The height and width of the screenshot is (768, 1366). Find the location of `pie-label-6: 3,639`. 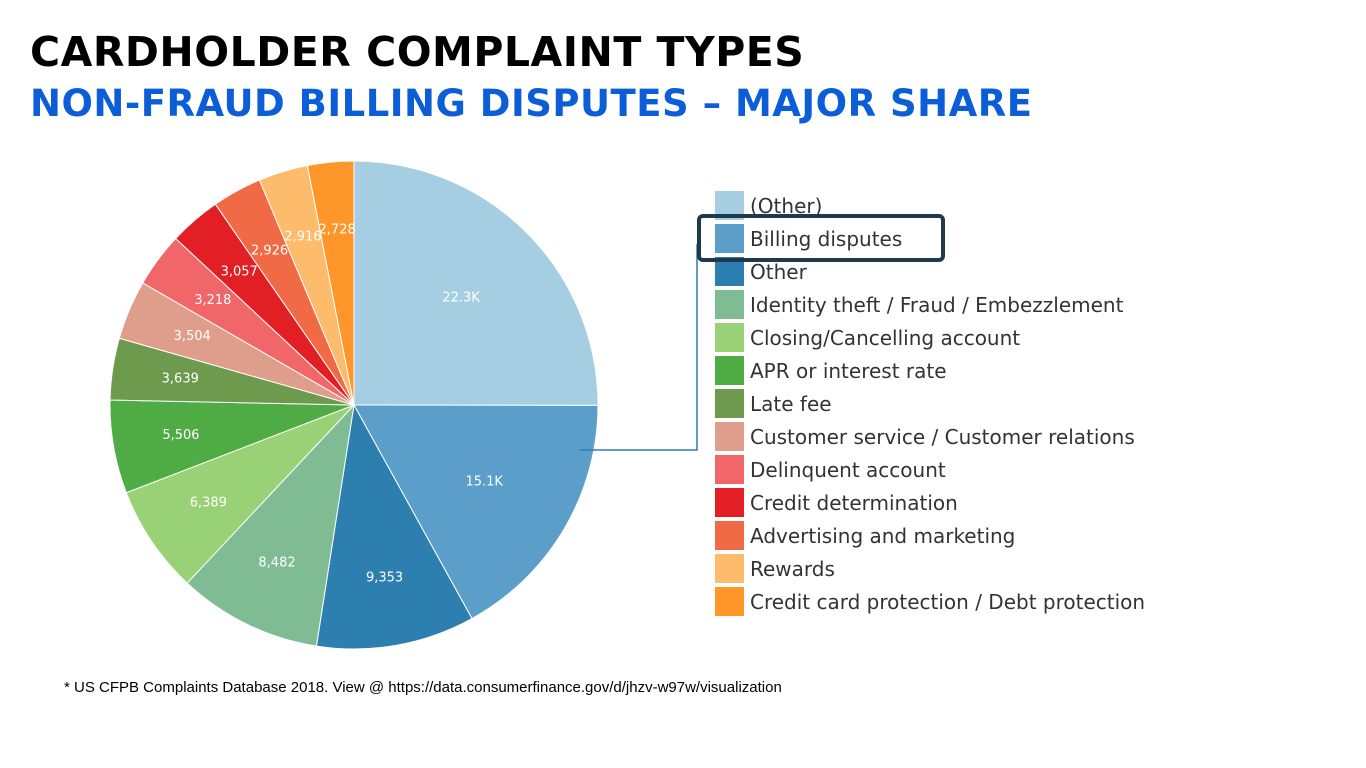

pie-label-6: 3,639 is located at coordinates (180, 378).